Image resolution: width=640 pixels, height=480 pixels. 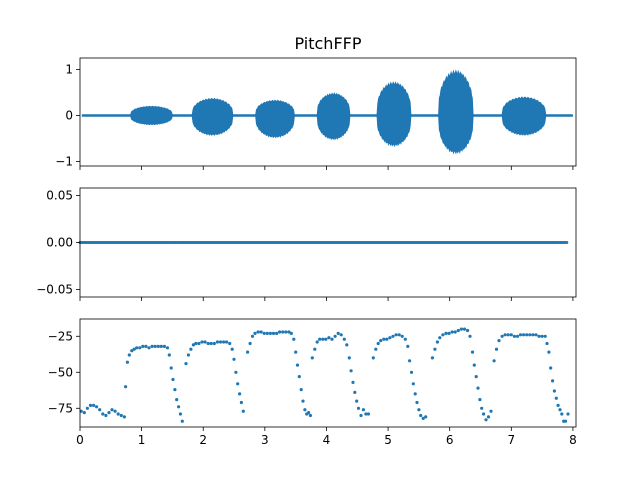 What do you see at coordinates (327, 440) in the screenshot?
I see `x-tick-label: 4` at bounding box center [327, 440].